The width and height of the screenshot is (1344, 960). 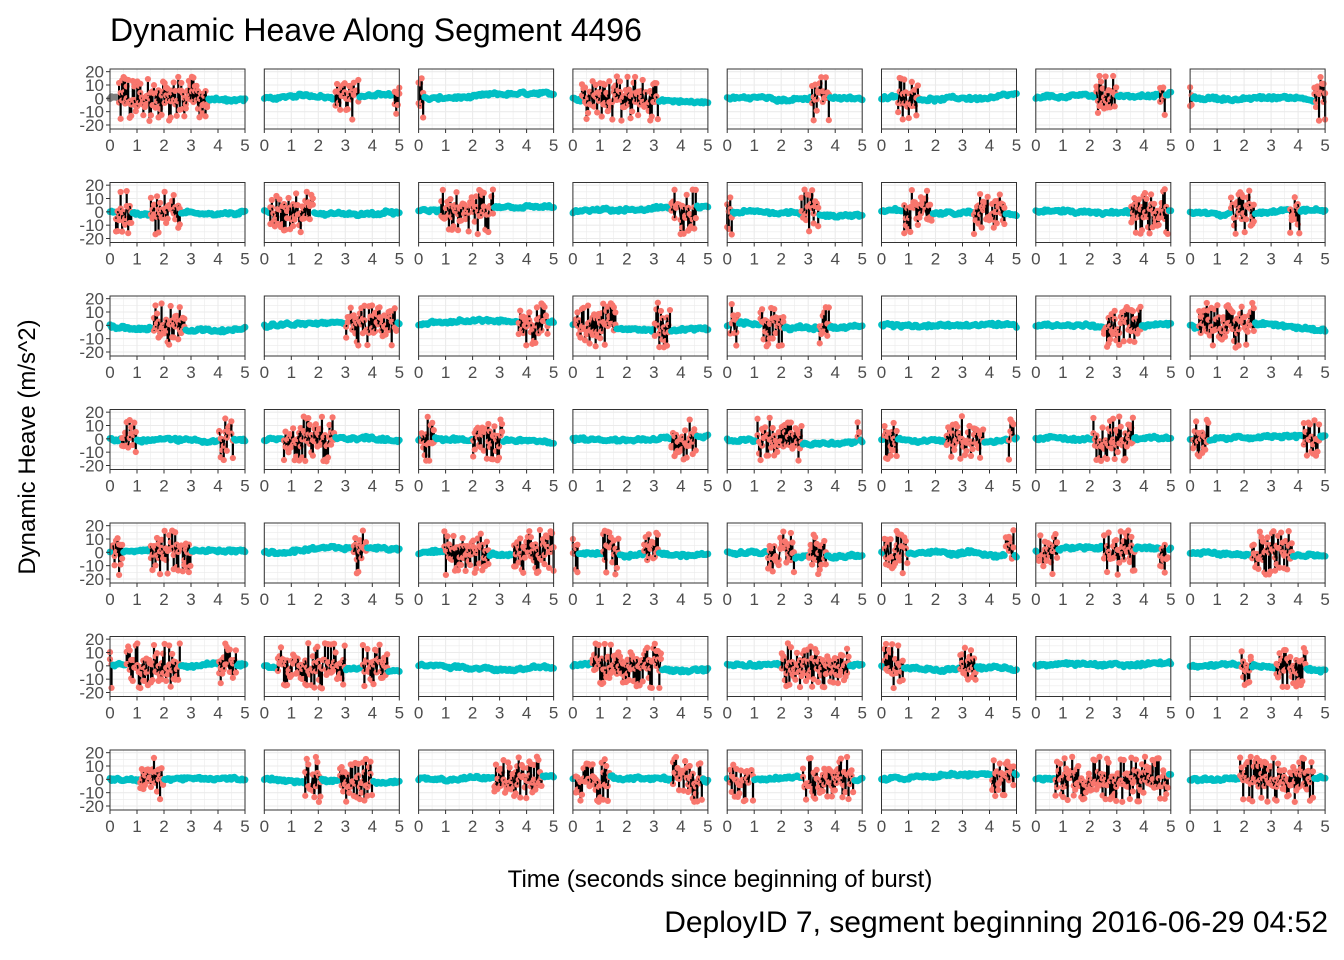 What do you see at coordinates (1216, 145) in the screenshot?
I see `x-tick-label: 1` at bounding box center [1216, 145].